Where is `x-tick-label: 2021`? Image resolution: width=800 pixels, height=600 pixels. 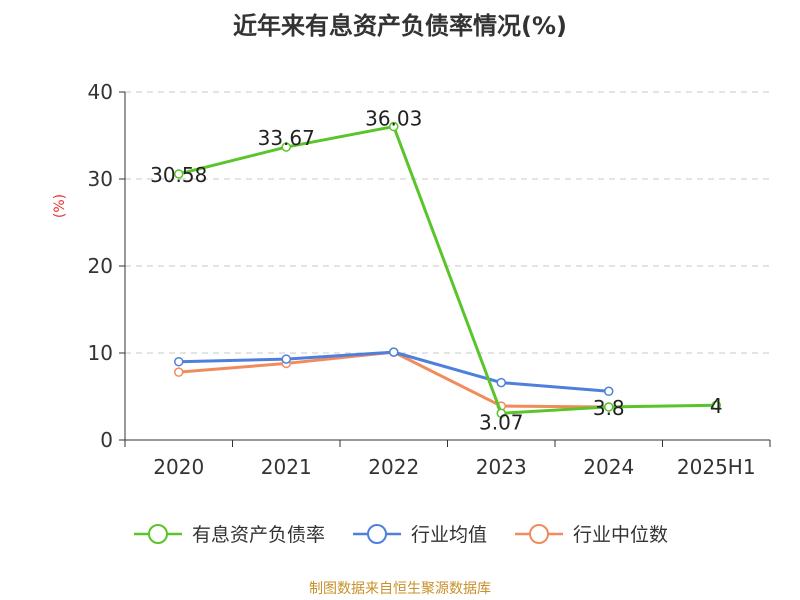 x-tick-label: 2021 is located at coordinates (286, 467).